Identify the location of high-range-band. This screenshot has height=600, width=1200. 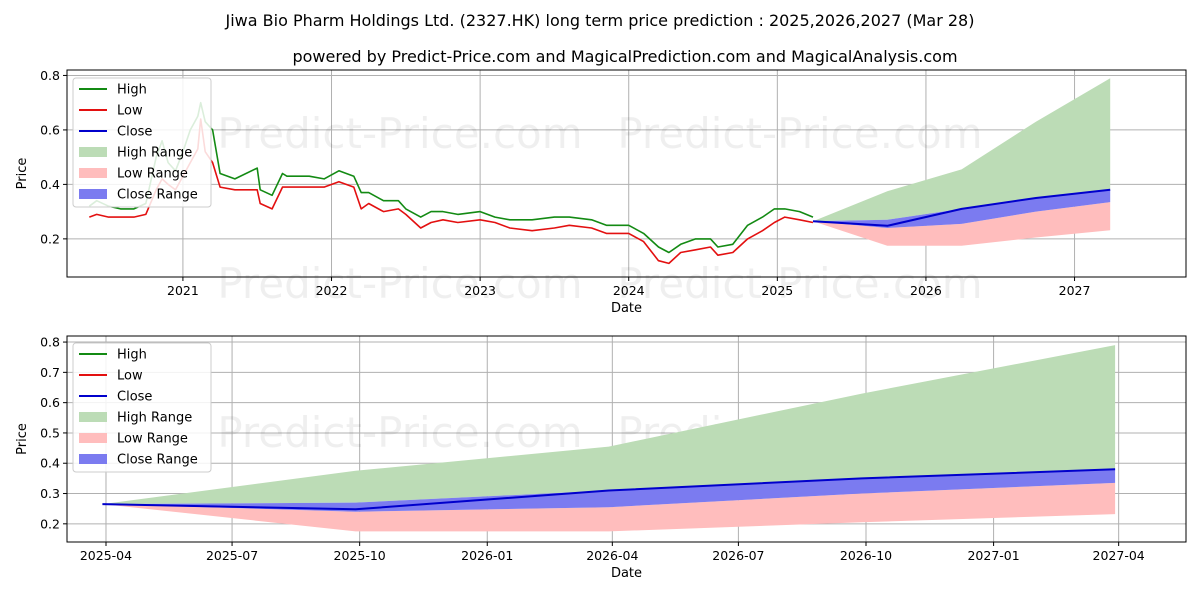
(962, 150).